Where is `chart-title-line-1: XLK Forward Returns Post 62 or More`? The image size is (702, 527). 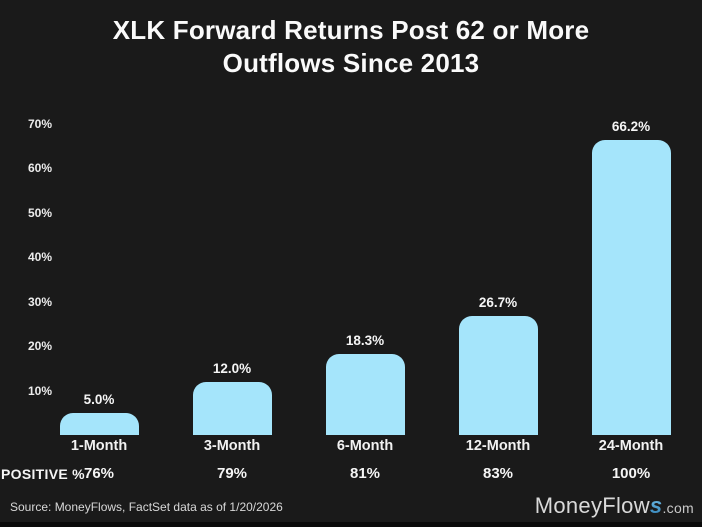
chart-title-line-1: XLK Forward Returns Post 62 or More is located at coordinates (351, 30).